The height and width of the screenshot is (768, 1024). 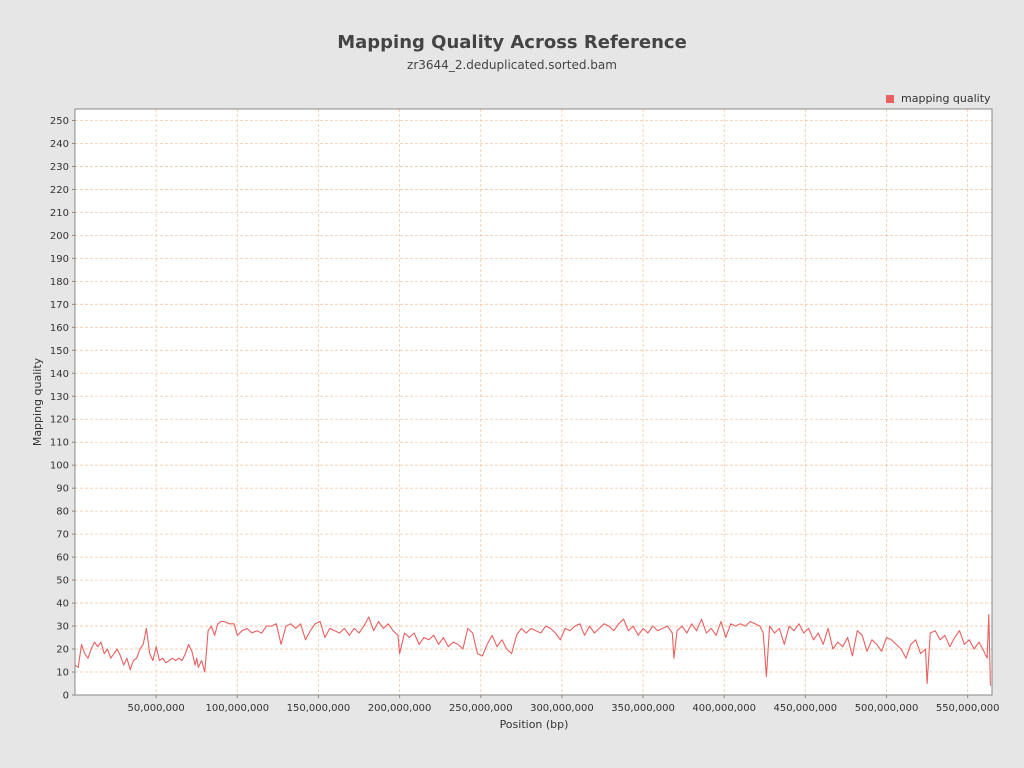 I want to click on y-tick-label: 110, so click(x=59, y=443).